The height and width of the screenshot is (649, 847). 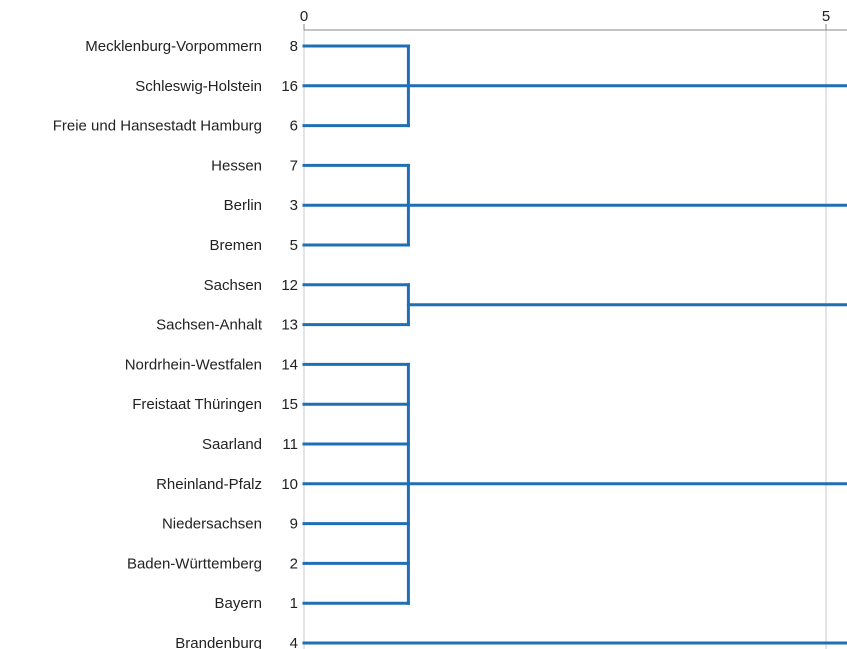 I want to click on leaf-id: 11, so click(x=290, y=444).